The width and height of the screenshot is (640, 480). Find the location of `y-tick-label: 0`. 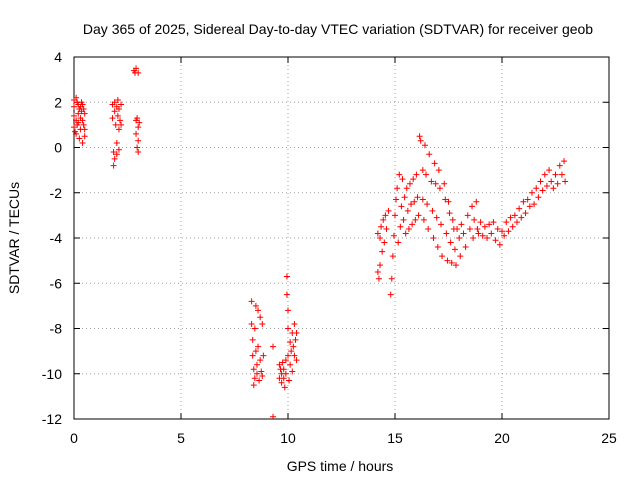

y-tick-label: 0 is located at coordinates (58, 148).